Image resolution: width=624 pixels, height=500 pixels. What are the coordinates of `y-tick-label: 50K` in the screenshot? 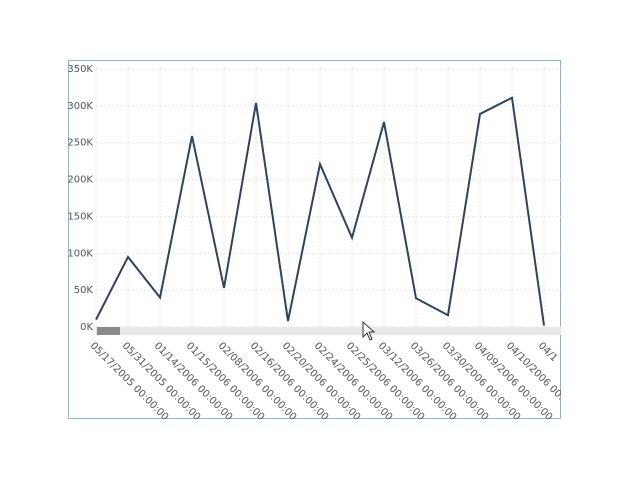 It's located at (84, 290).